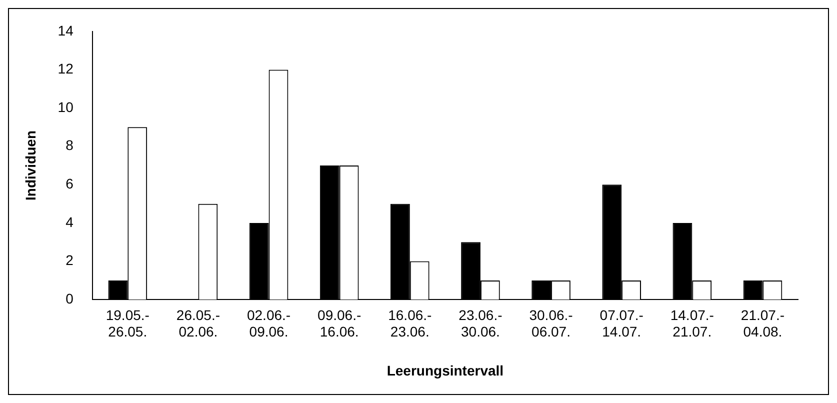  I want to click on x-tick-label: 09.06.-16.06., so click(340, 323).